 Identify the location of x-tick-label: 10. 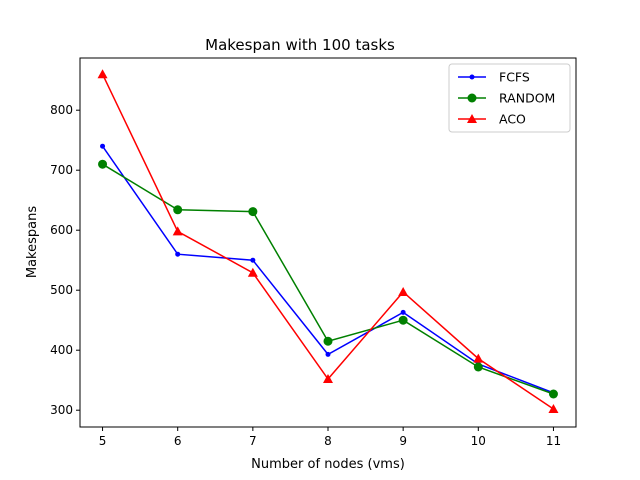
(478, 441).